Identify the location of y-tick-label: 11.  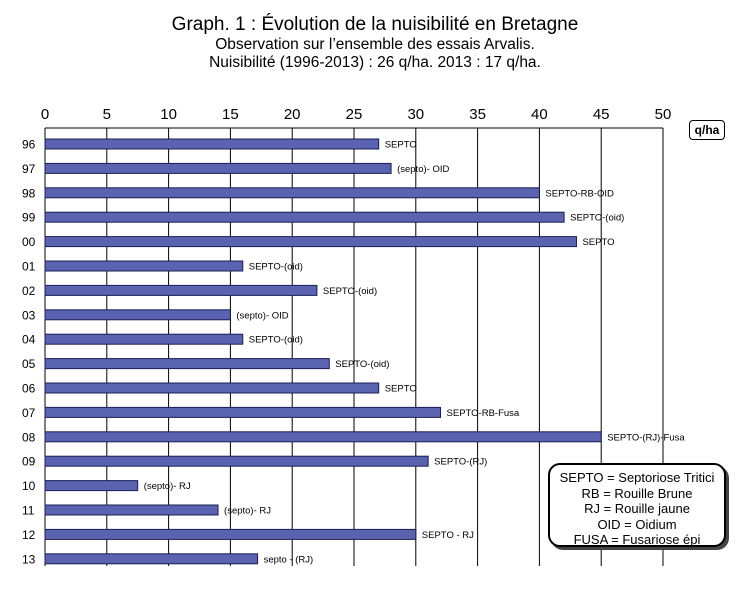
(28, 511).